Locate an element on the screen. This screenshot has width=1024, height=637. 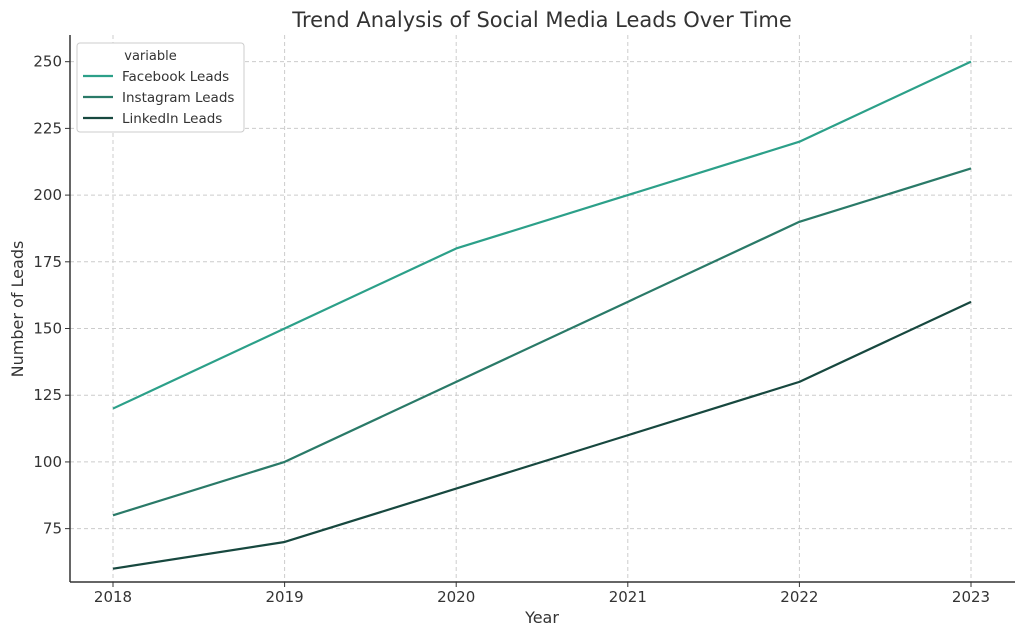
y-tick-label: 200 is located at coordinates (47, 195).